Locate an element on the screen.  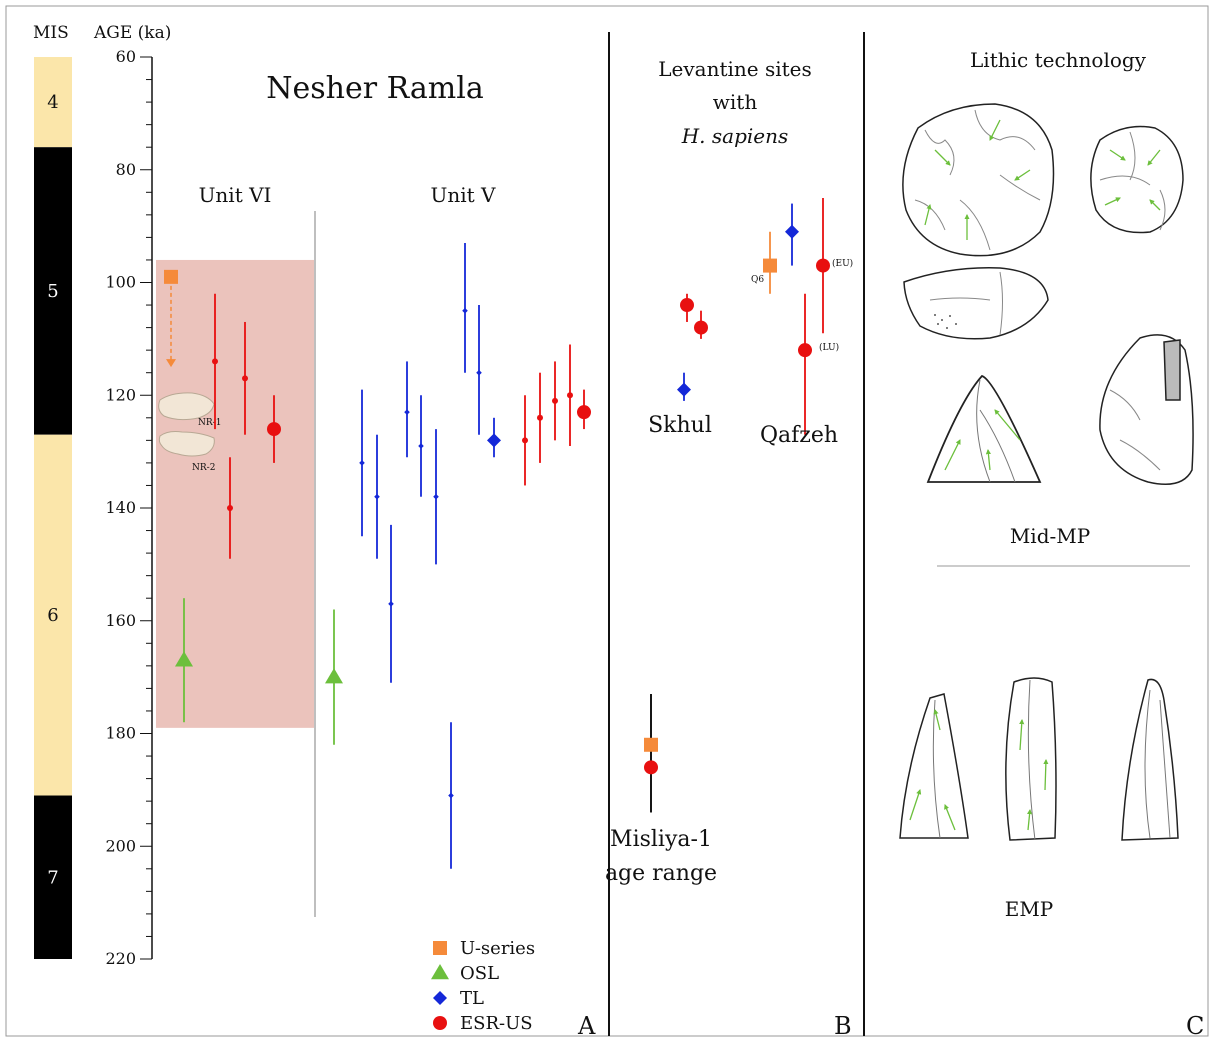
legend: U-series OSL TL ESR-US is located at coordinates (483, 986).